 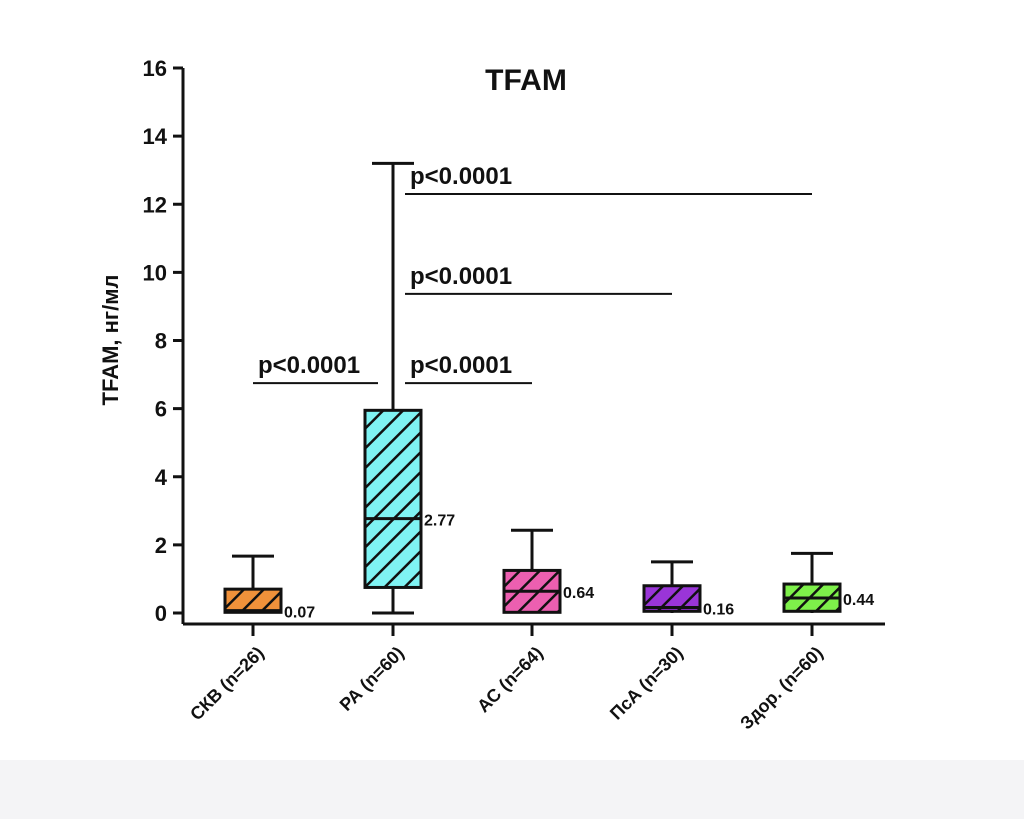 What do you see at coordinates (155, 204) in the screenshot?
I see `y-tick-label: 12` at bounding box center [155, 204].